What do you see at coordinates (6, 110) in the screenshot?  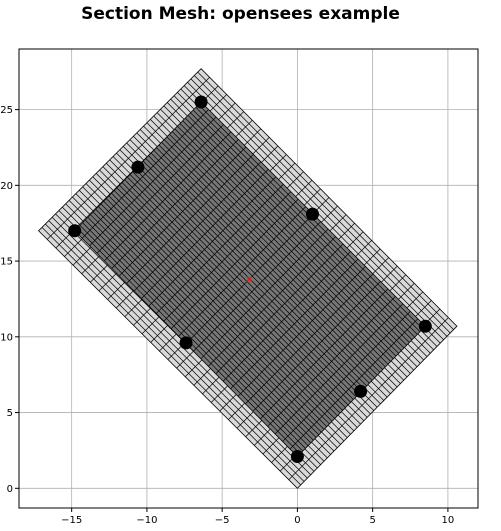 I see `y-tick-label: 25` at bounding box center [6, 110].